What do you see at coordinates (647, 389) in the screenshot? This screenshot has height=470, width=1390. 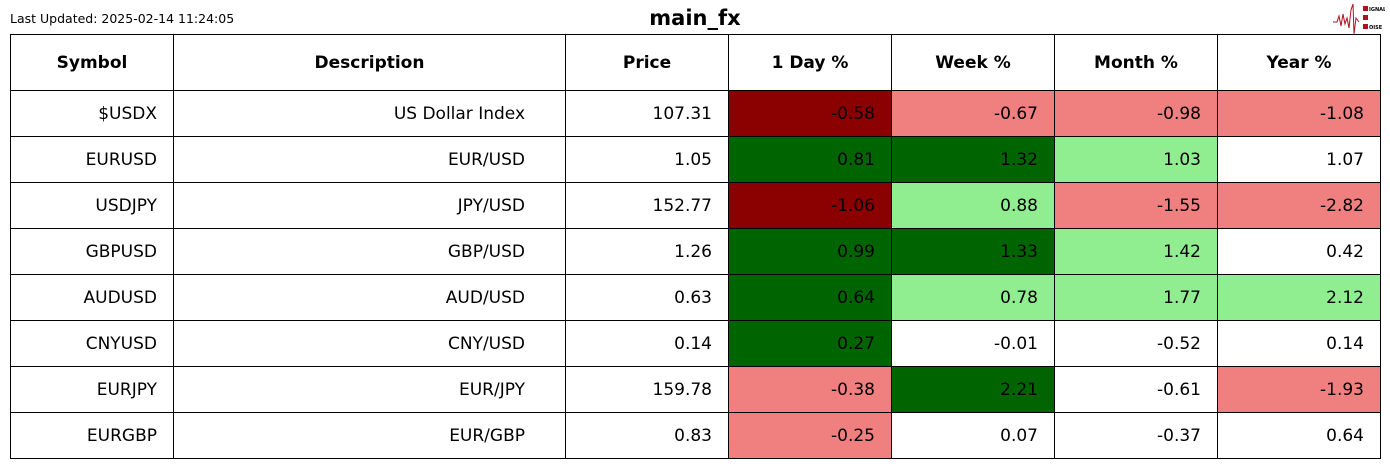 I see `price-cell: 159.78` at bounding box center [647, 389].